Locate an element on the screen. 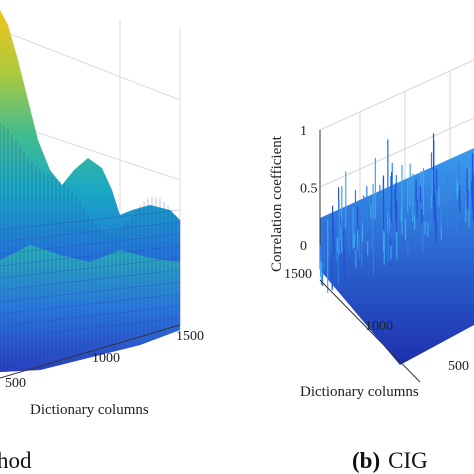 The width and height of the screenshot is (474, 474). panel-b-y-tick: 500 is located at coordinates (458, 366).